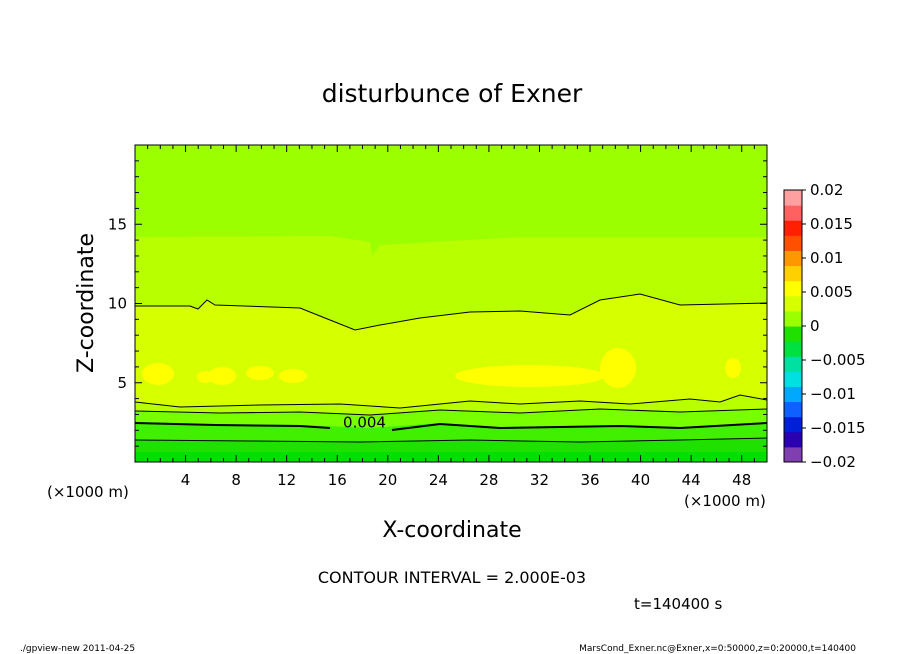 The width and height of the screenshot is (904, 654). What do you see at coordinates (337, 480) in the screenshot?
I see `x-tick-label: 16` at bounding box center [337, 480].